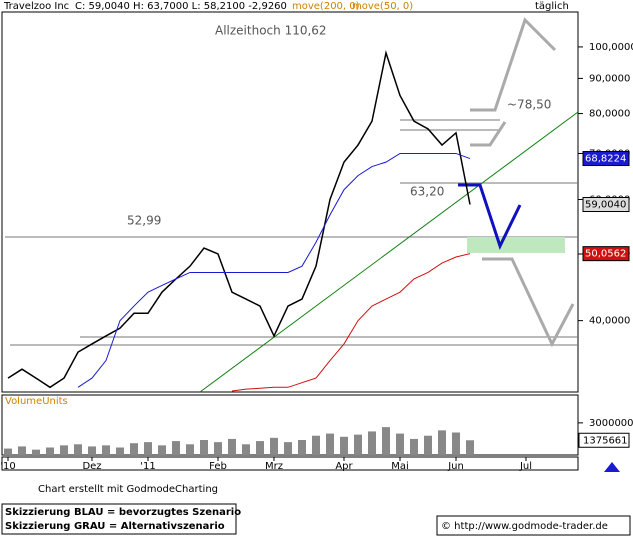 This screenshot has height=539, width=633. What do you see at coordinates (516, 245) in the screenshot?
I see `target-zone` at bounding box center [516, 245].